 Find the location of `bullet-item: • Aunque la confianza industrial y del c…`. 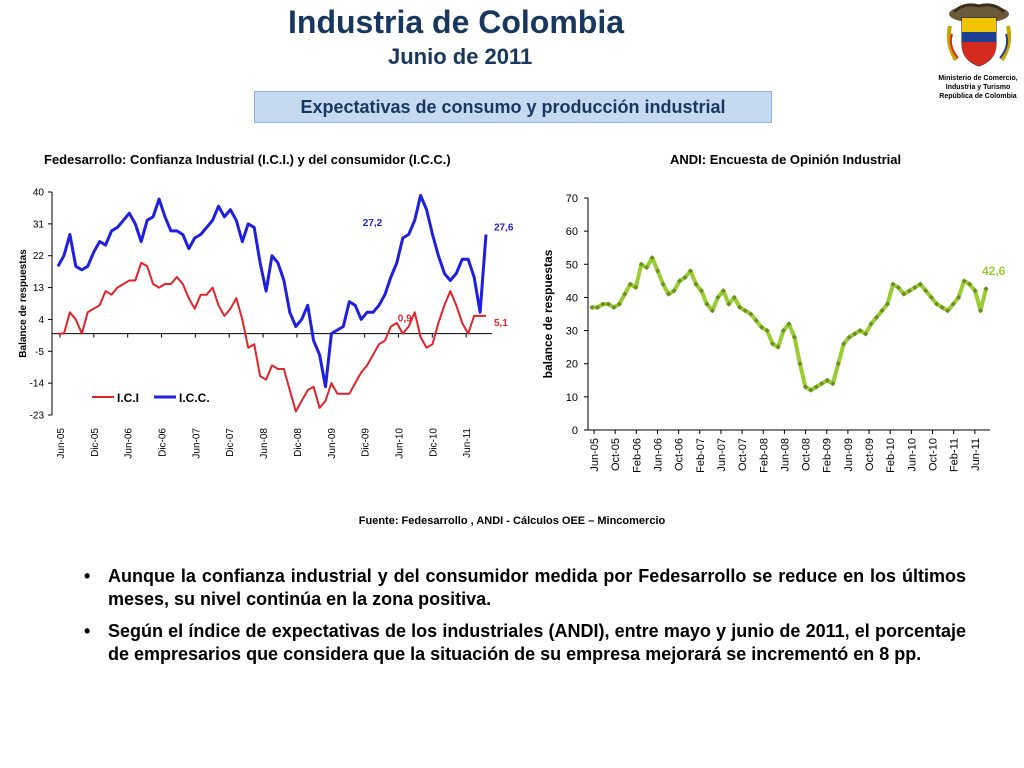

bullet-item: • Aunque la confianza industrial y del c… is located at coordinates (525, 588).